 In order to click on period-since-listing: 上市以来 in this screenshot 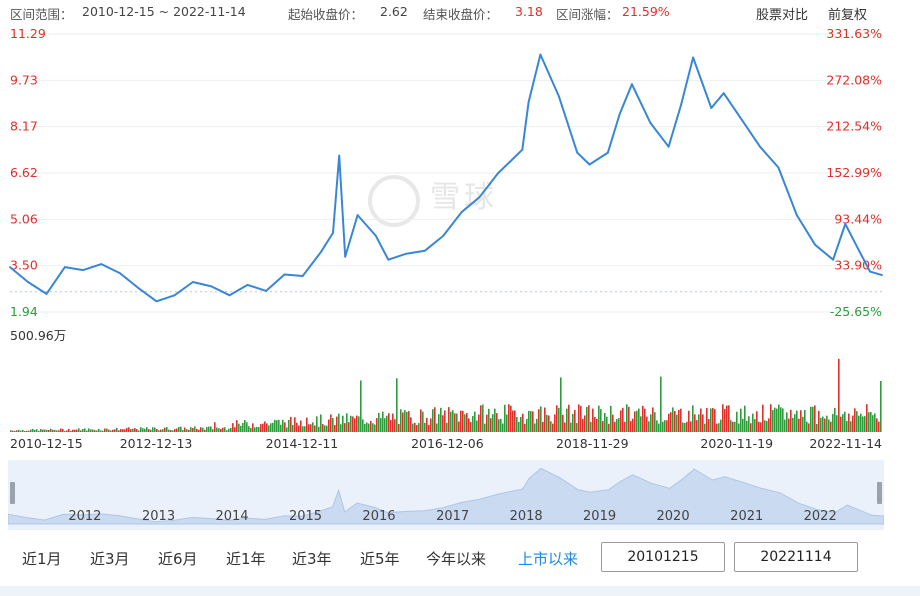, I will do `click(548, 559)`.